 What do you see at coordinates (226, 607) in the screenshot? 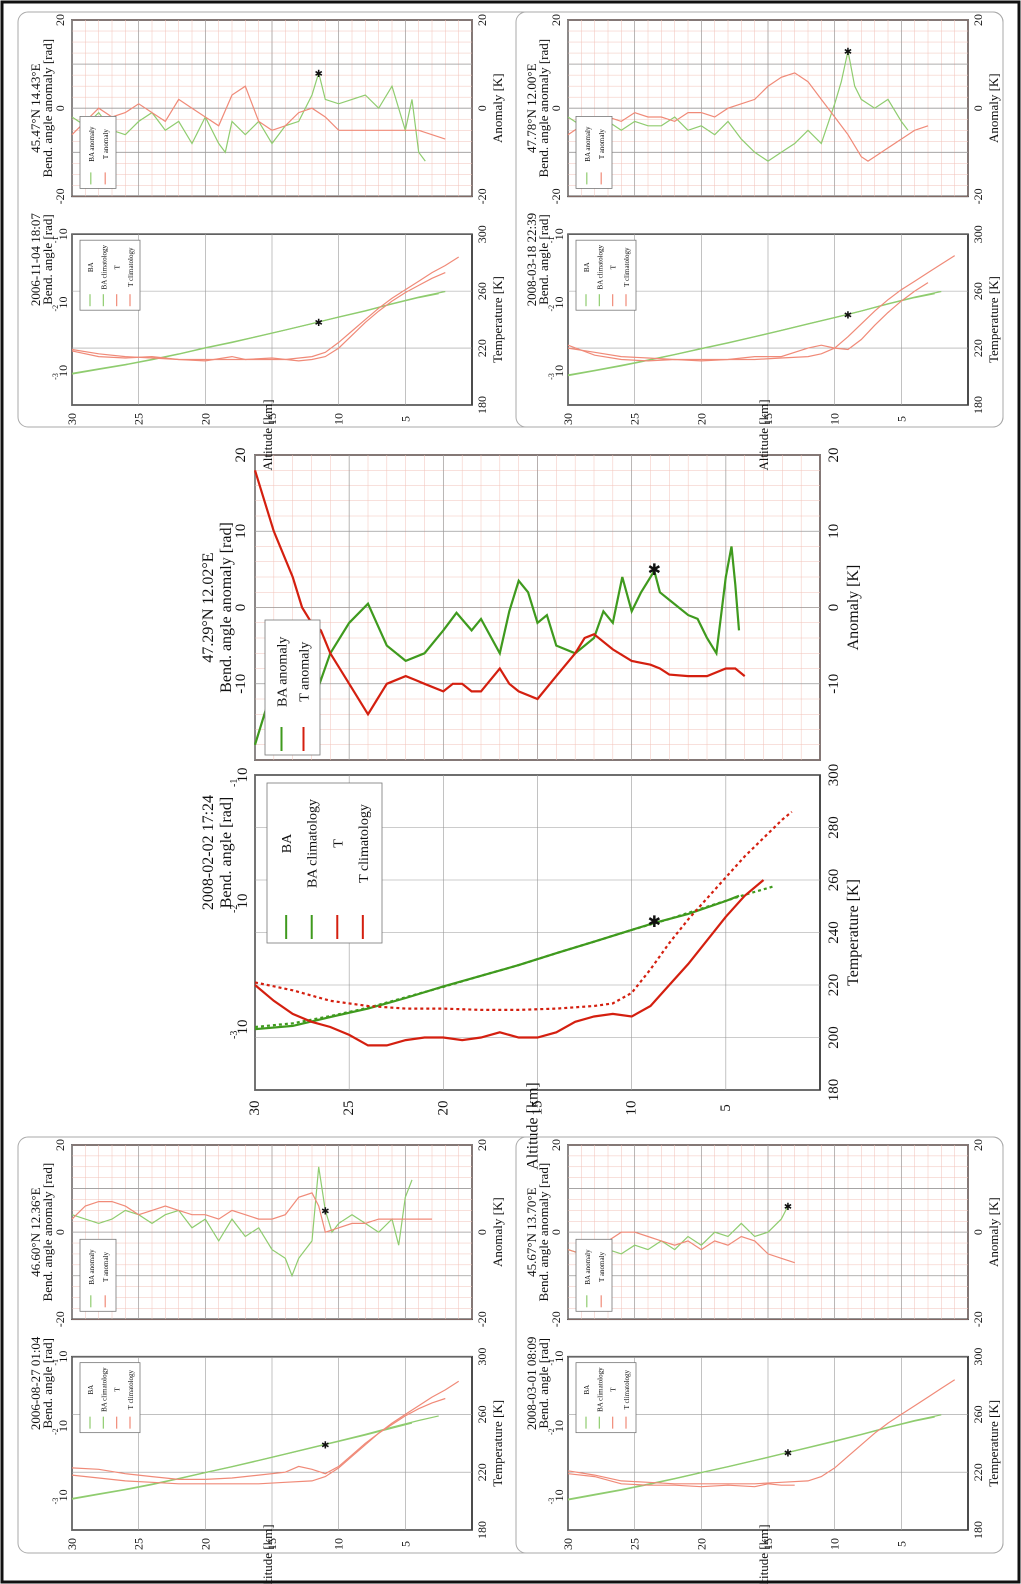
I see `bend-angle-anomaly-axis-title: Bend. angle anomaly [rad]` at bounding box center [226, 607].